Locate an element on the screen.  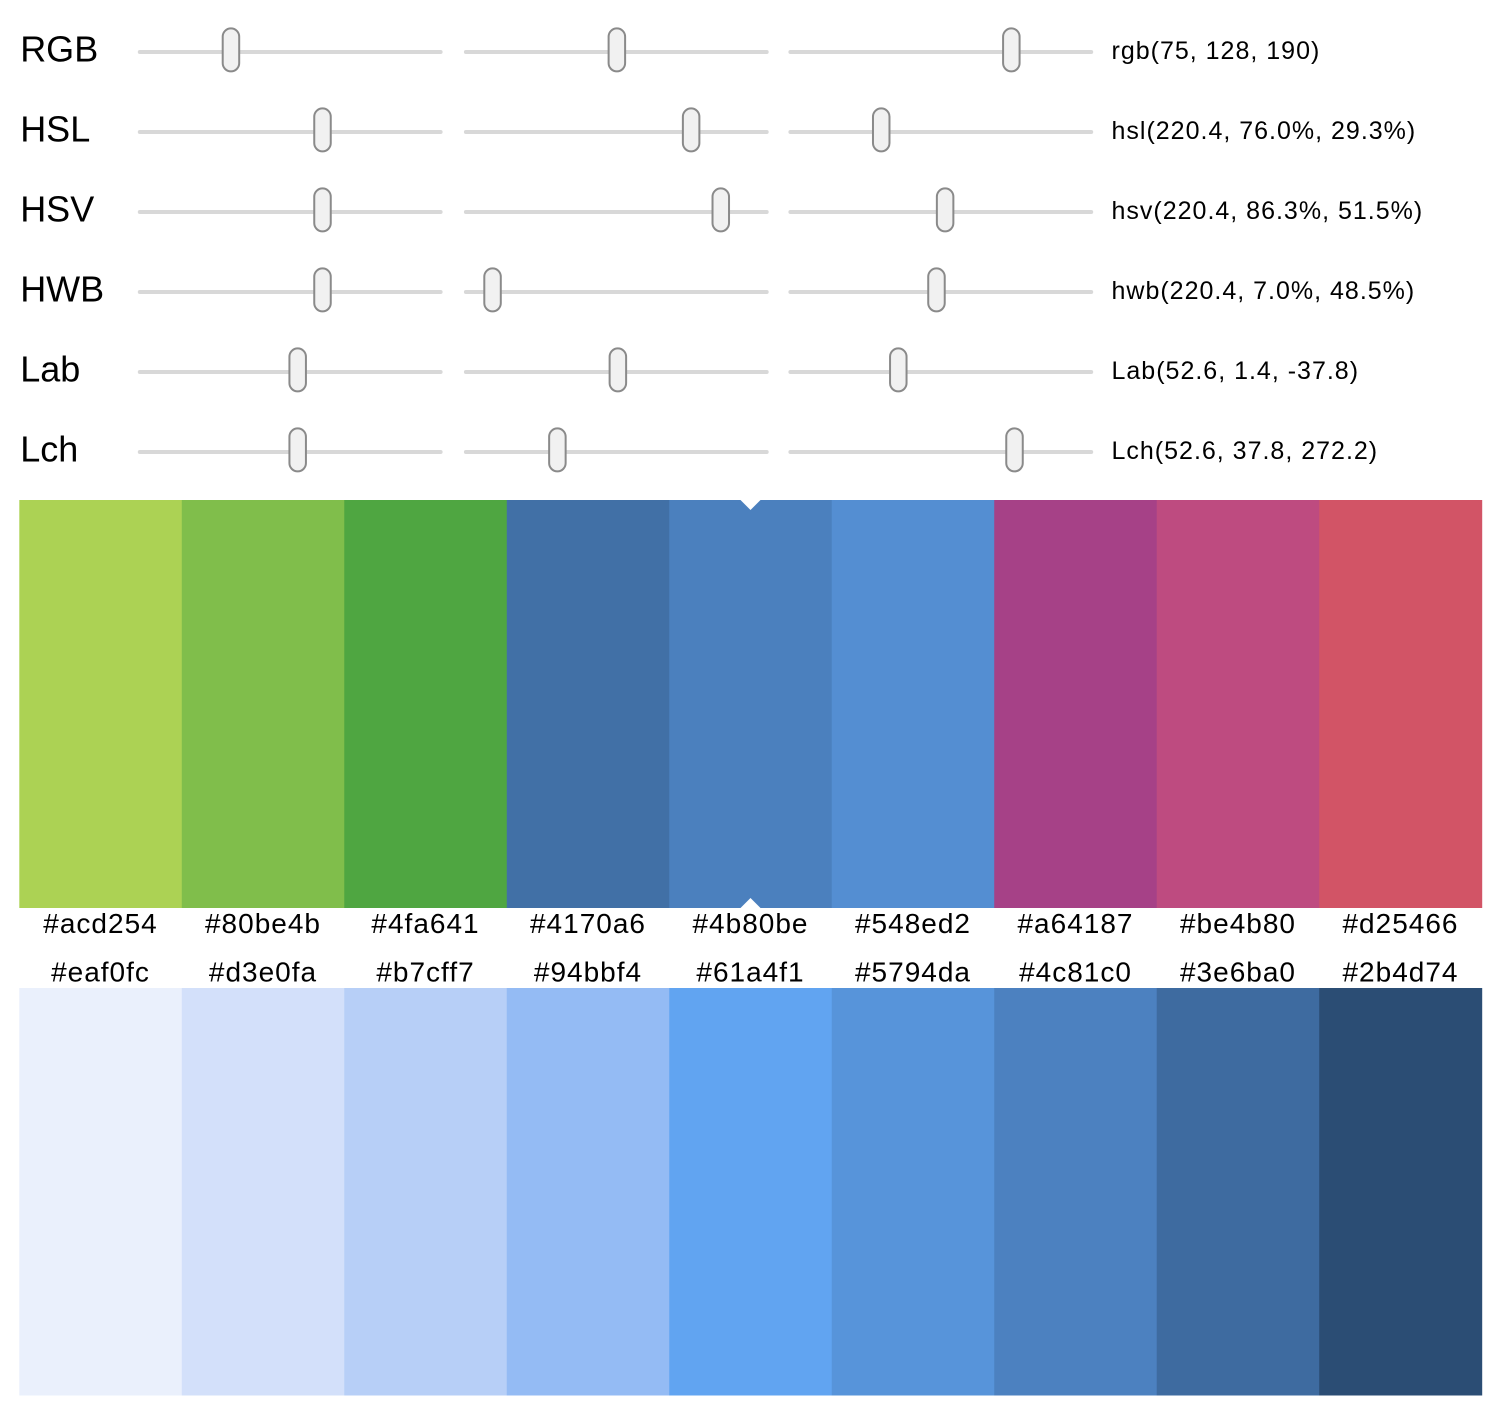
svg-text: hwb(220.4, 7.0%, 48.5%) is located at coordinates (1264, 291).